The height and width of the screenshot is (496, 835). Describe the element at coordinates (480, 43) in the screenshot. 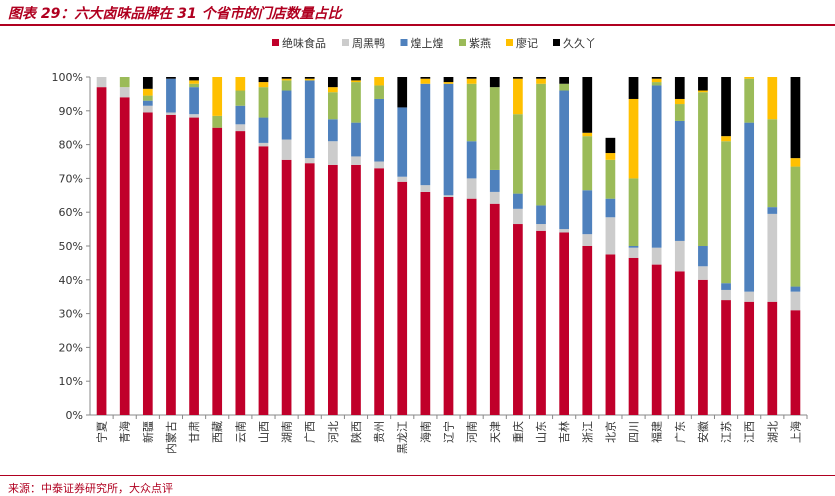

I see `legend-label: 紫燕` at that location.